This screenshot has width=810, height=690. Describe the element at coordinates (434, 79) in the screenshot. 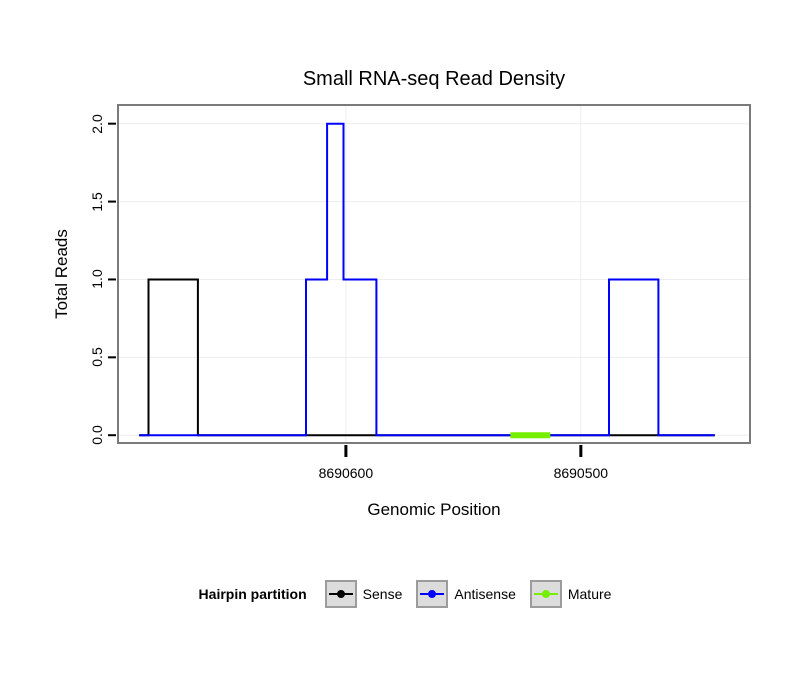

I see `chart-title: Small RNA-seq Read Density` at that location.